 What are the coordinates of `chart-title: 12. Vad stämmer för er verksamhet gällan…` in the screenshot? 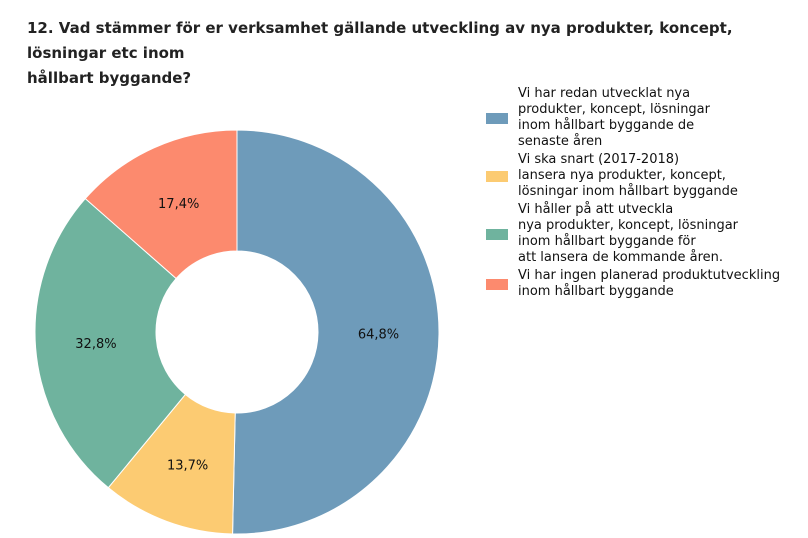 It's located at (380, 53).